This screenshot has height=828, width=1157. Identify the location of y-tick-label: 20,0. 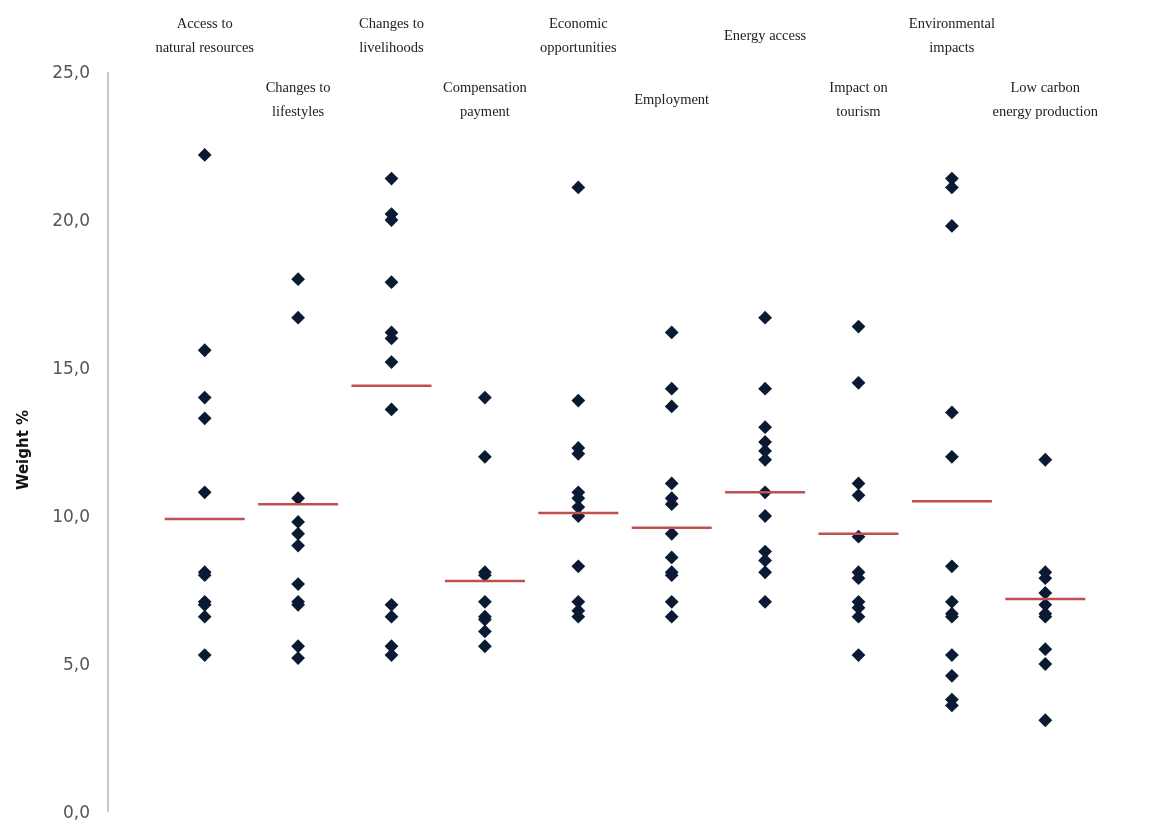
(71, 219).